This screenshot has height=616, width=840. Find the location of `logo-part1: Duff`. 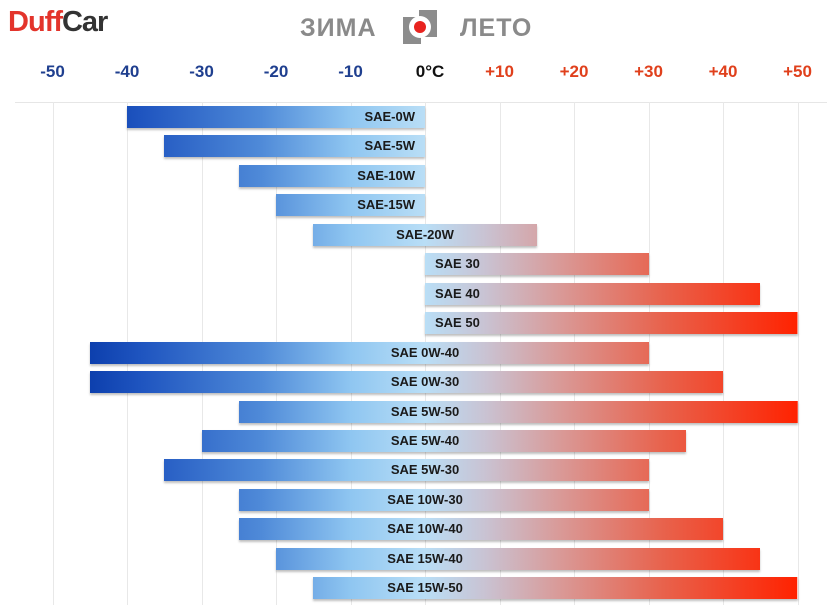

logo-part1: Duff is located at coordinates (35, 22).